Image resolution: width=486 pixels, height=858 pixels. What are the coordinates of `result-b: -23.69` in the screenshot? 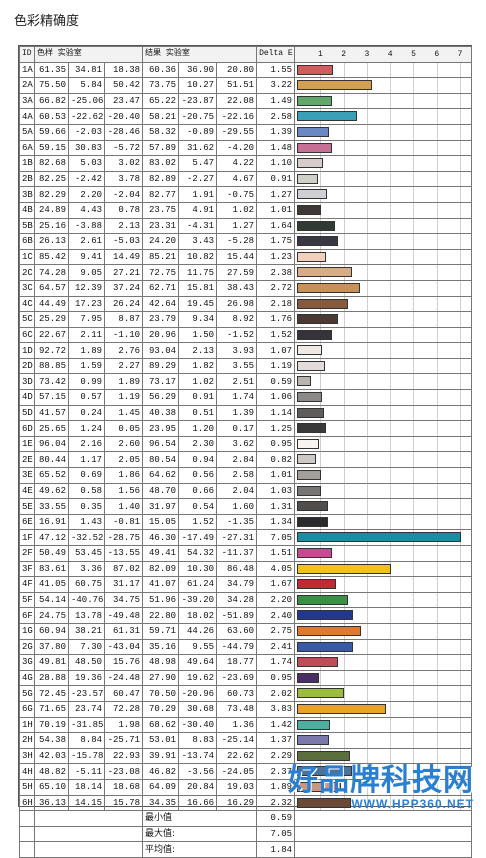 It's located at (237, 678).